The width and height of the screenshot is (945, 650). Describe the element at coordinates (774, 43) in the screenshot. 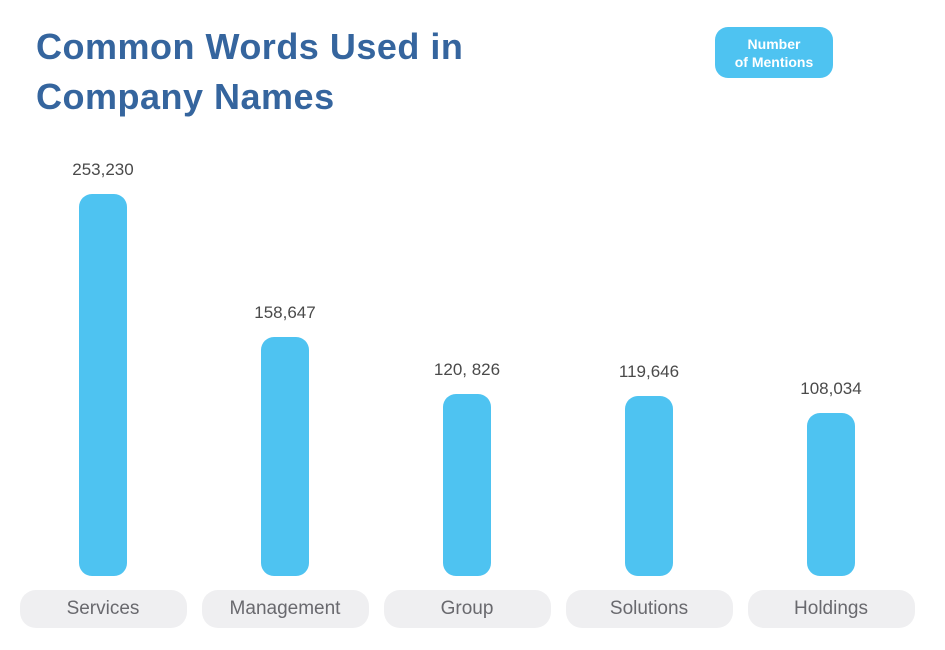

I see `legend-badge-line1: Number` at that location.